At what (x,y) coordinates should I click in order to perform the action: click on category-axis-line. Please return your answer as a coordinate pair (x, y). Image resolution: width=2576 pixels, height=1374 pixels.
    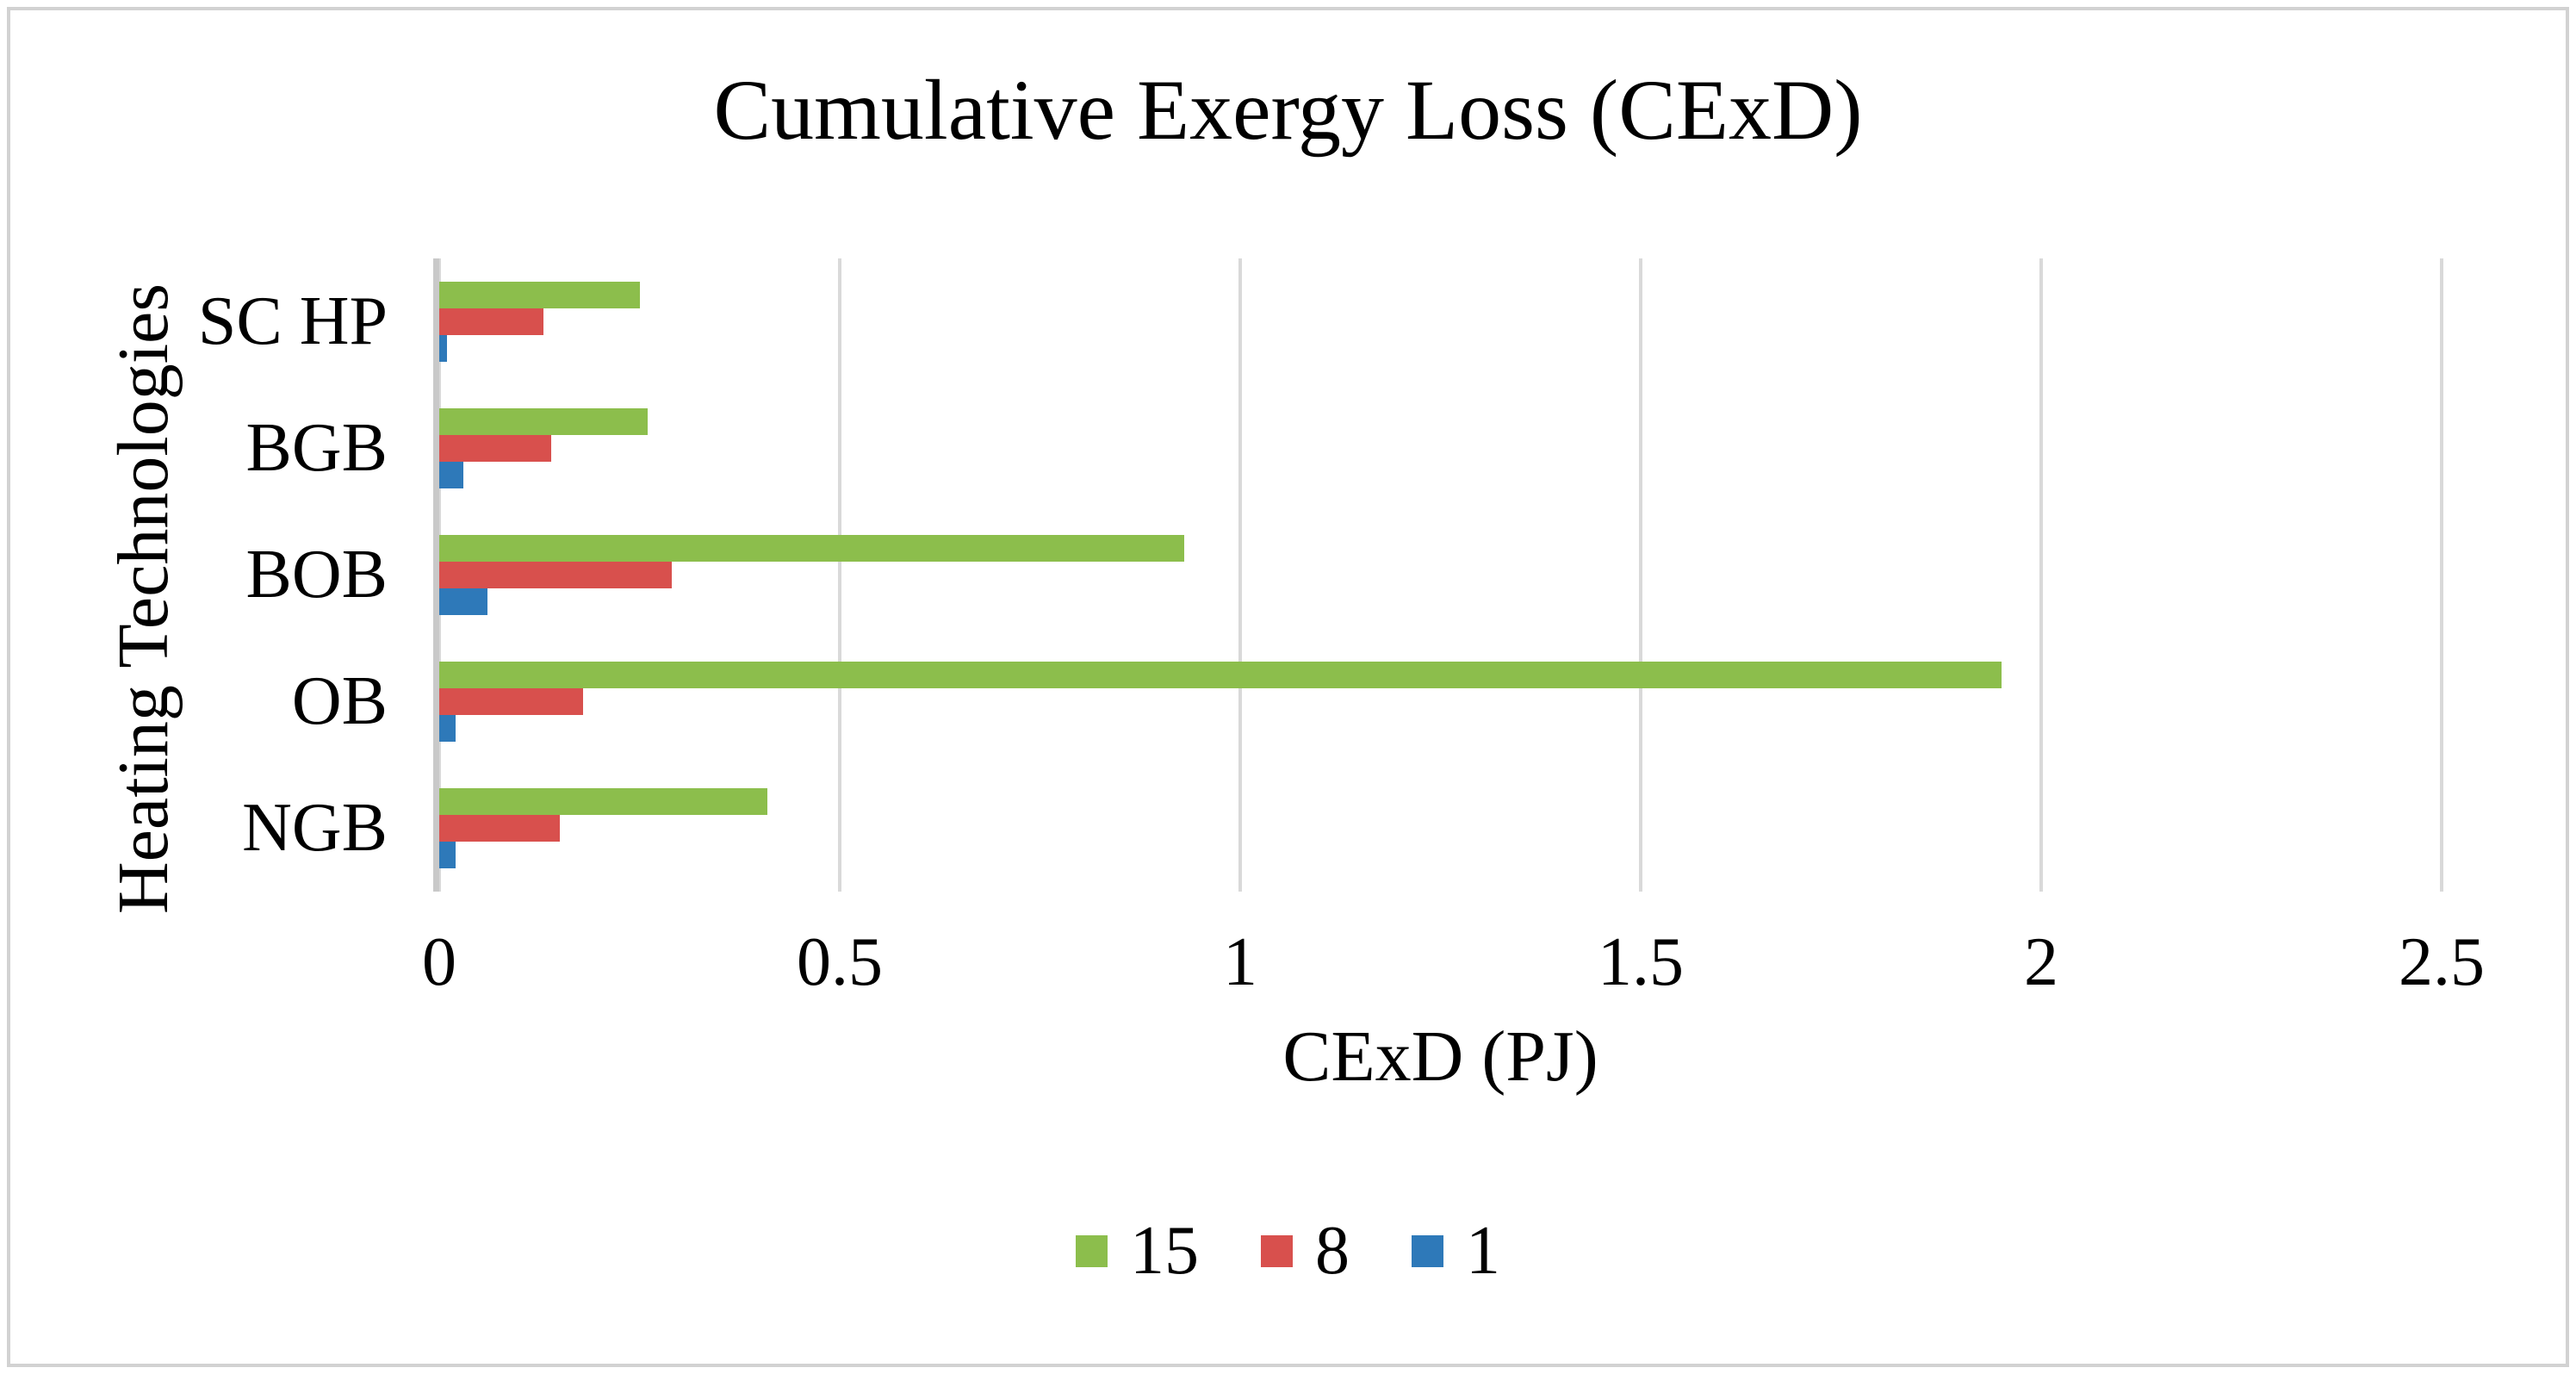
    Looking at the image, I should click on (436, 575).